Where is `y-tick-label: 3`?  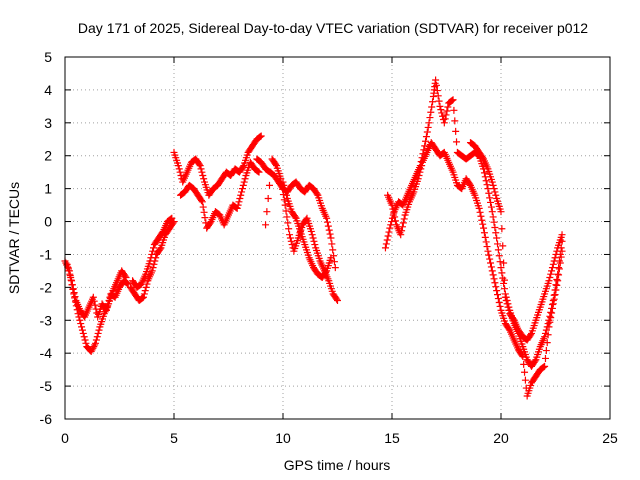
y-tick-label: 3 is located at coordinates (48, 123).